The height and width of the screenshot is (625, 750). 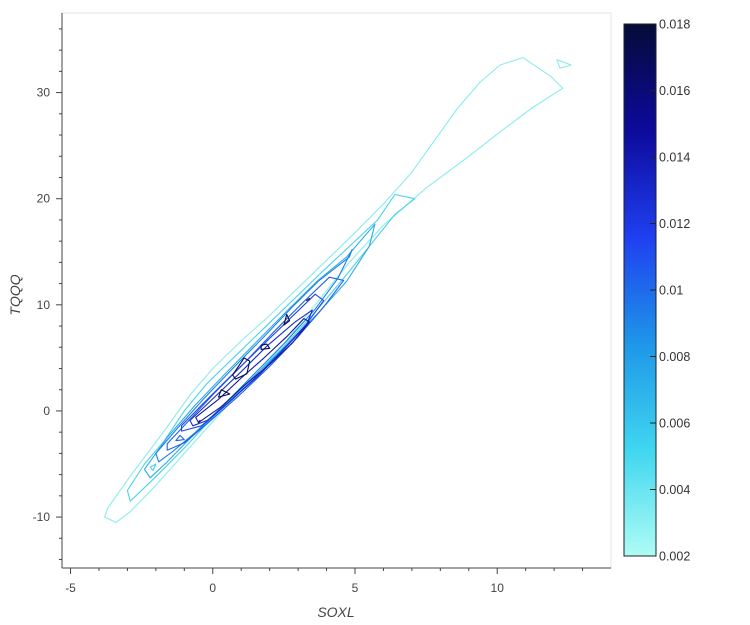 I want to click on y-tick-label: 30, so click(x=44, y=93).